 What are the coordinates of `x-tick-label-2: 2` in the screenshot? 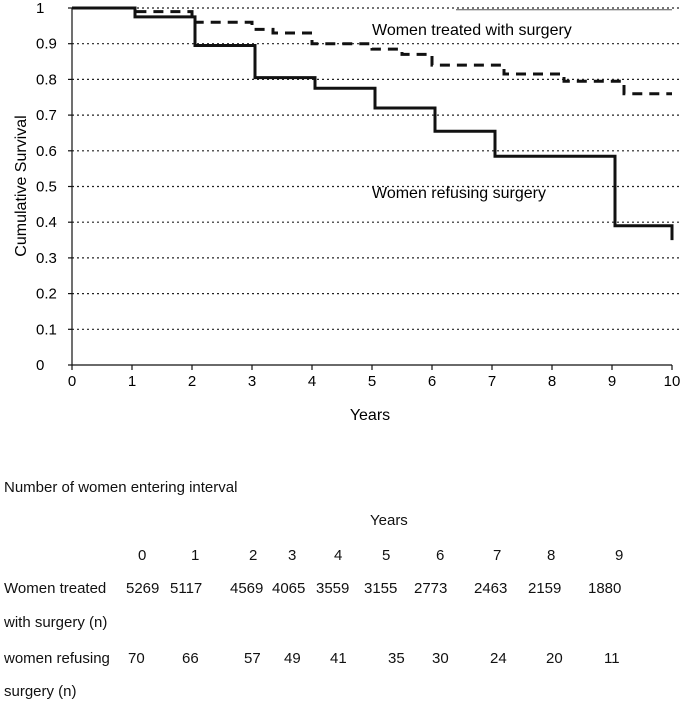 It's located at (192, 381).